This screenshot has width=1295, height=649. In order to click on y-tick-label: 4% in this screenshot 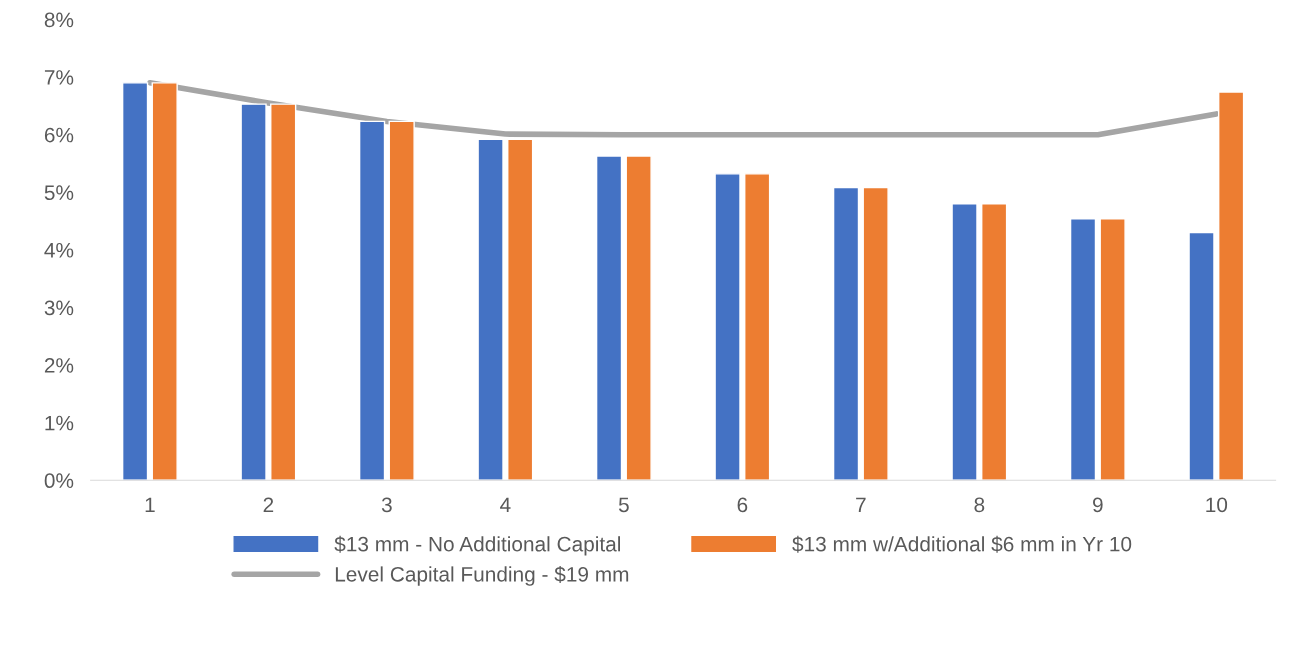, I will do `click(59, 250)`.